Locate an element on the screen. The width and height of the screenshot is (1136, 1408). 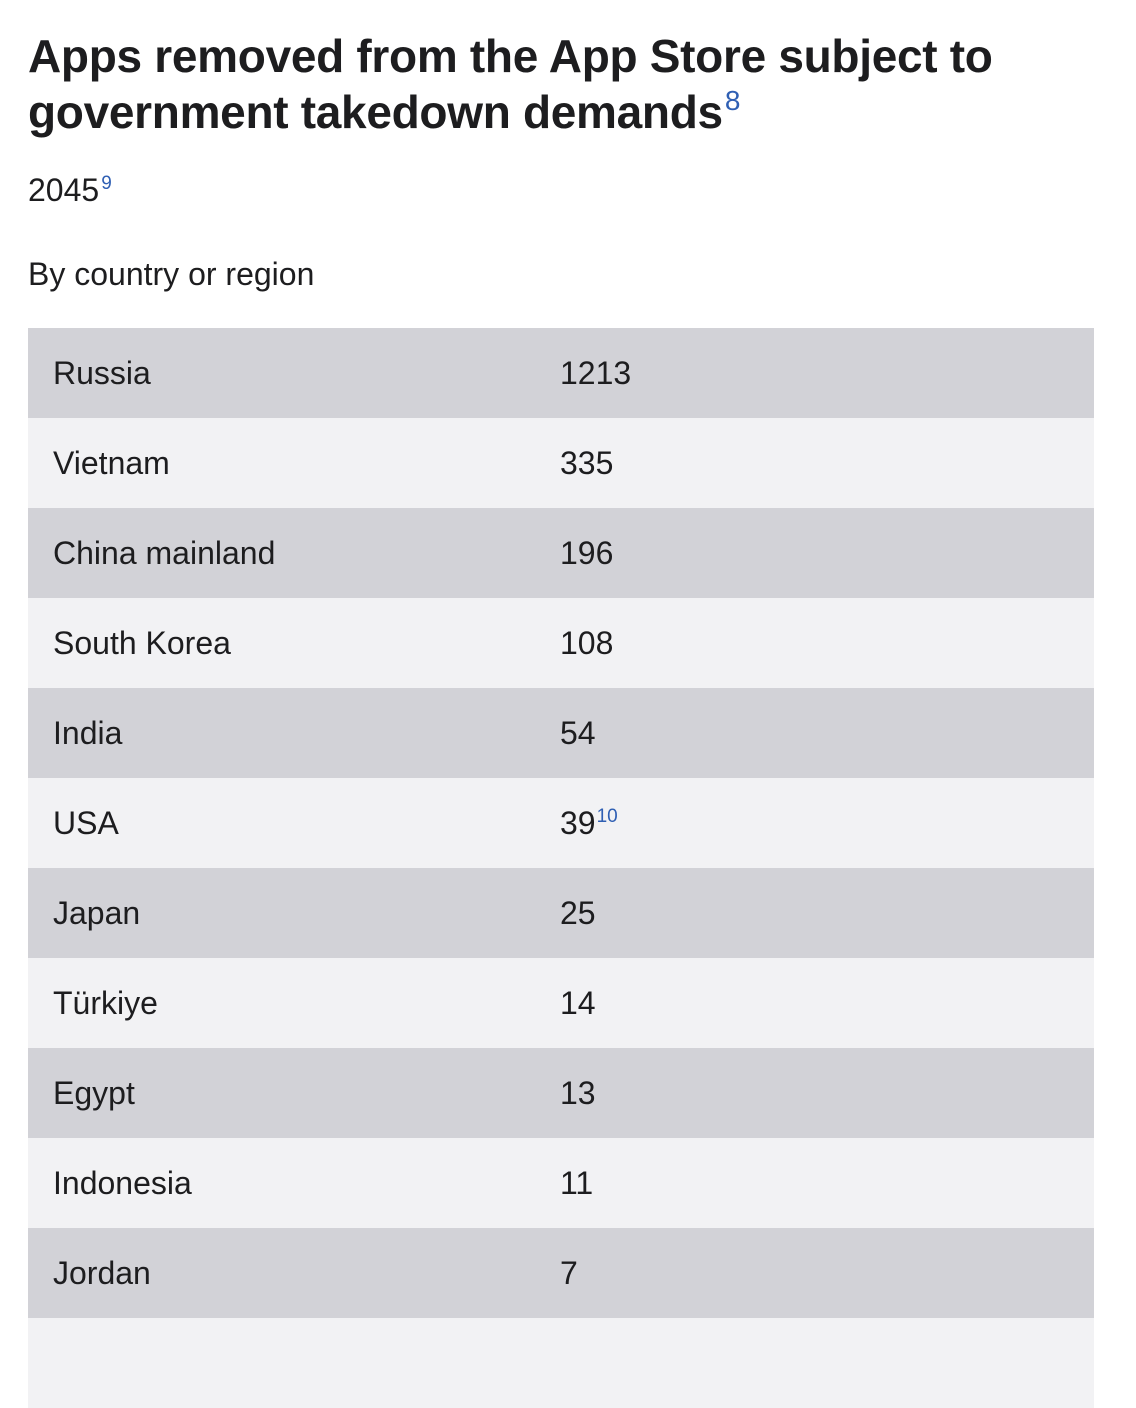
table-row: Egypt 13 is located at coordinates (561, 1093).